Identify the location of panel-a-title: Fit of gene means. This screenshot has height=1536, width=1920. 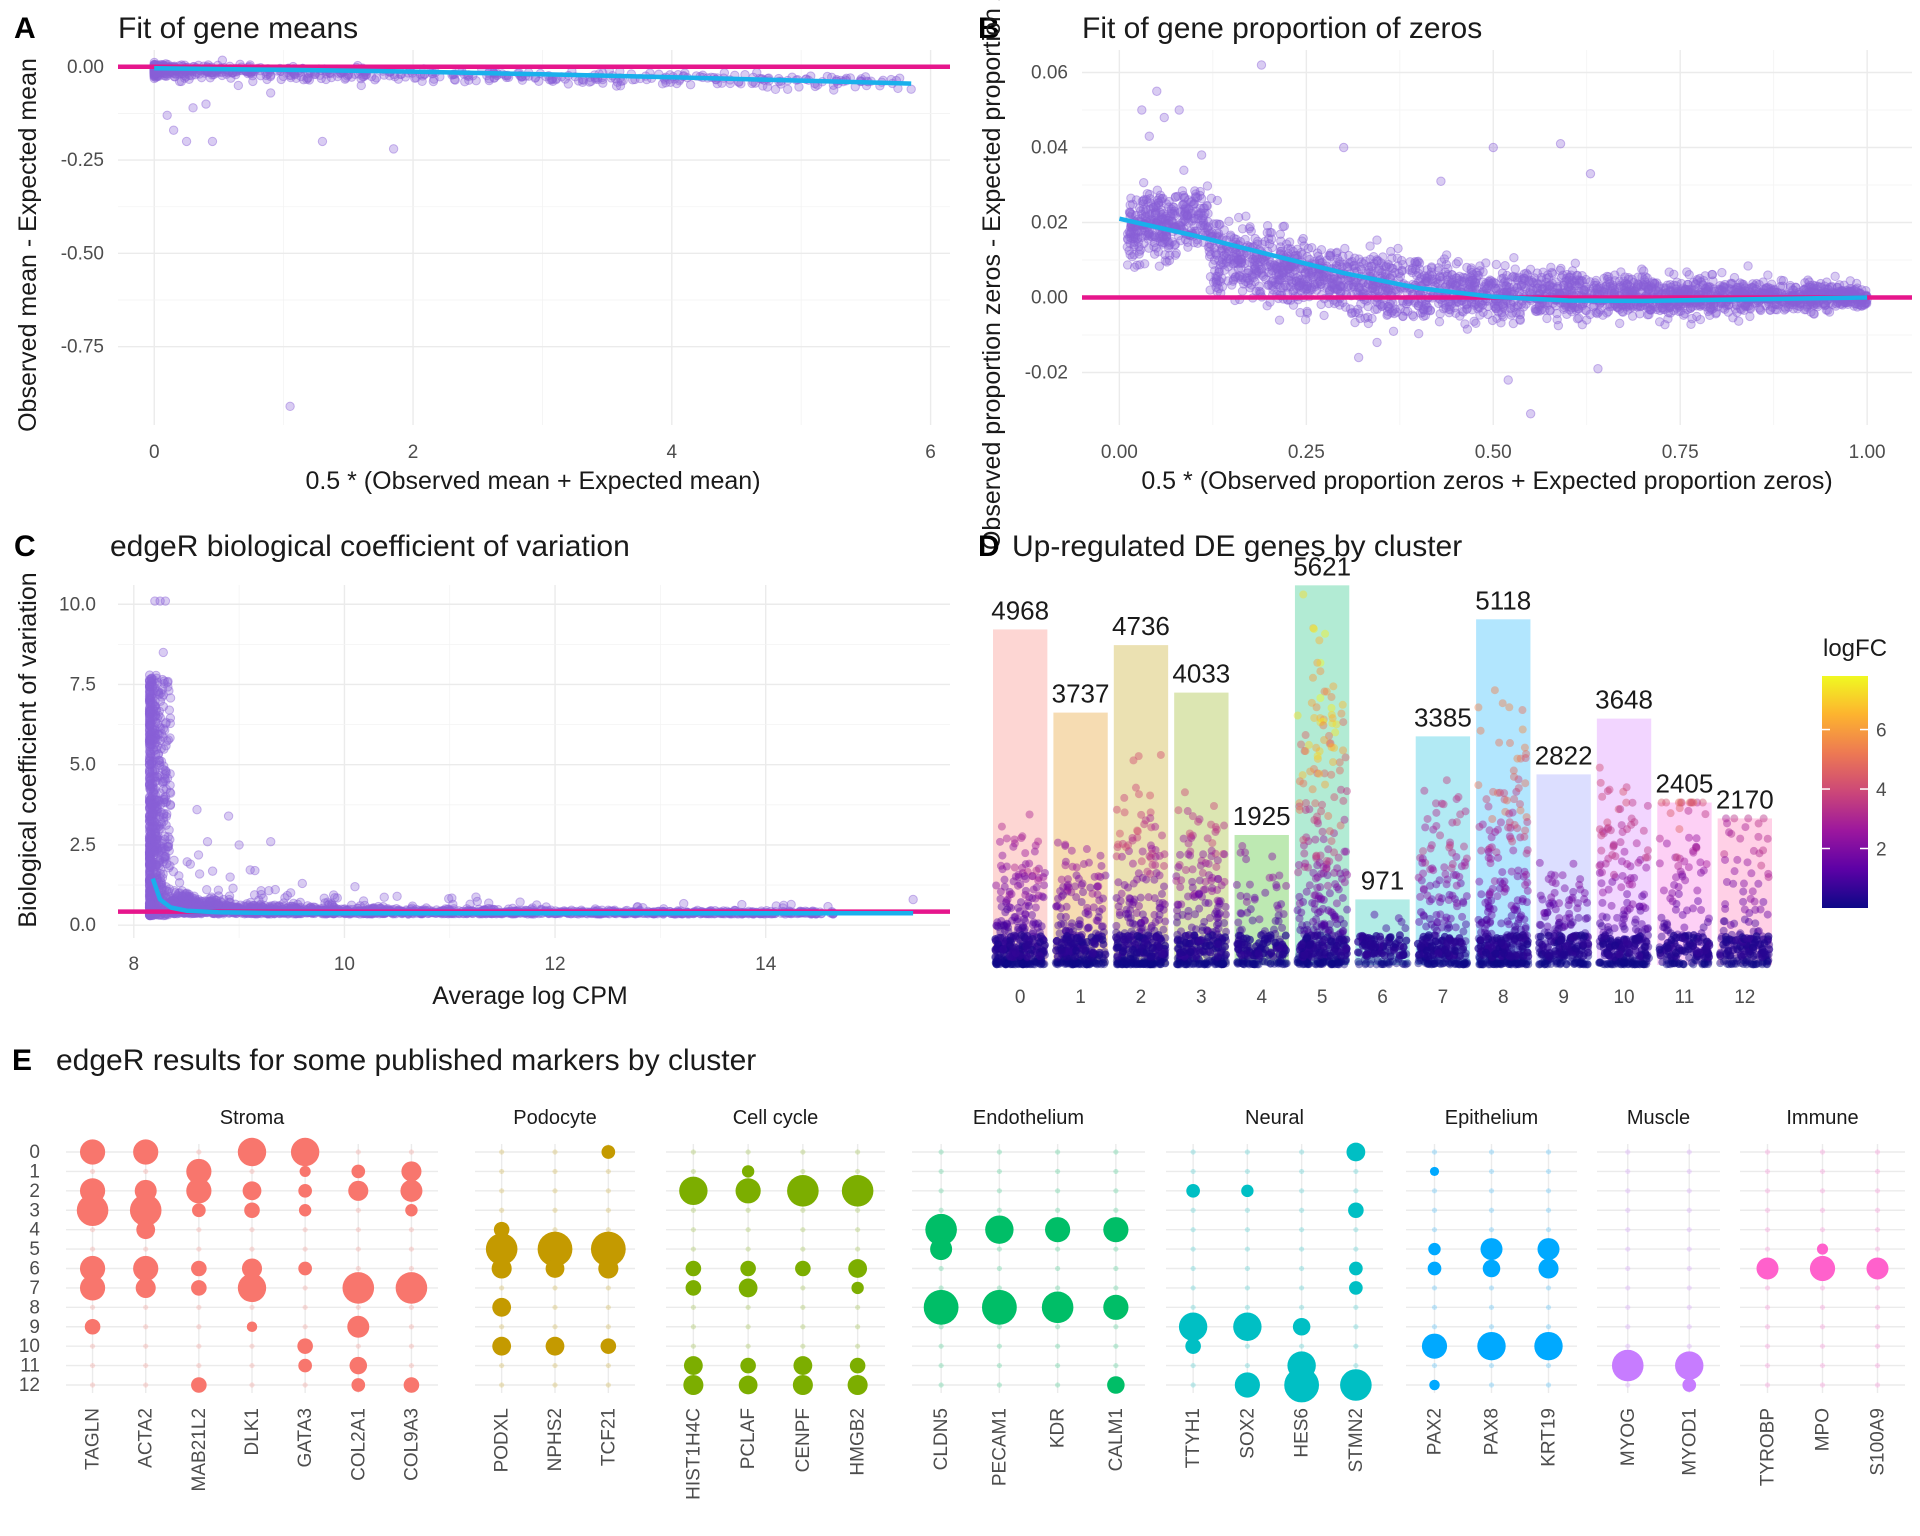
(238, 28).